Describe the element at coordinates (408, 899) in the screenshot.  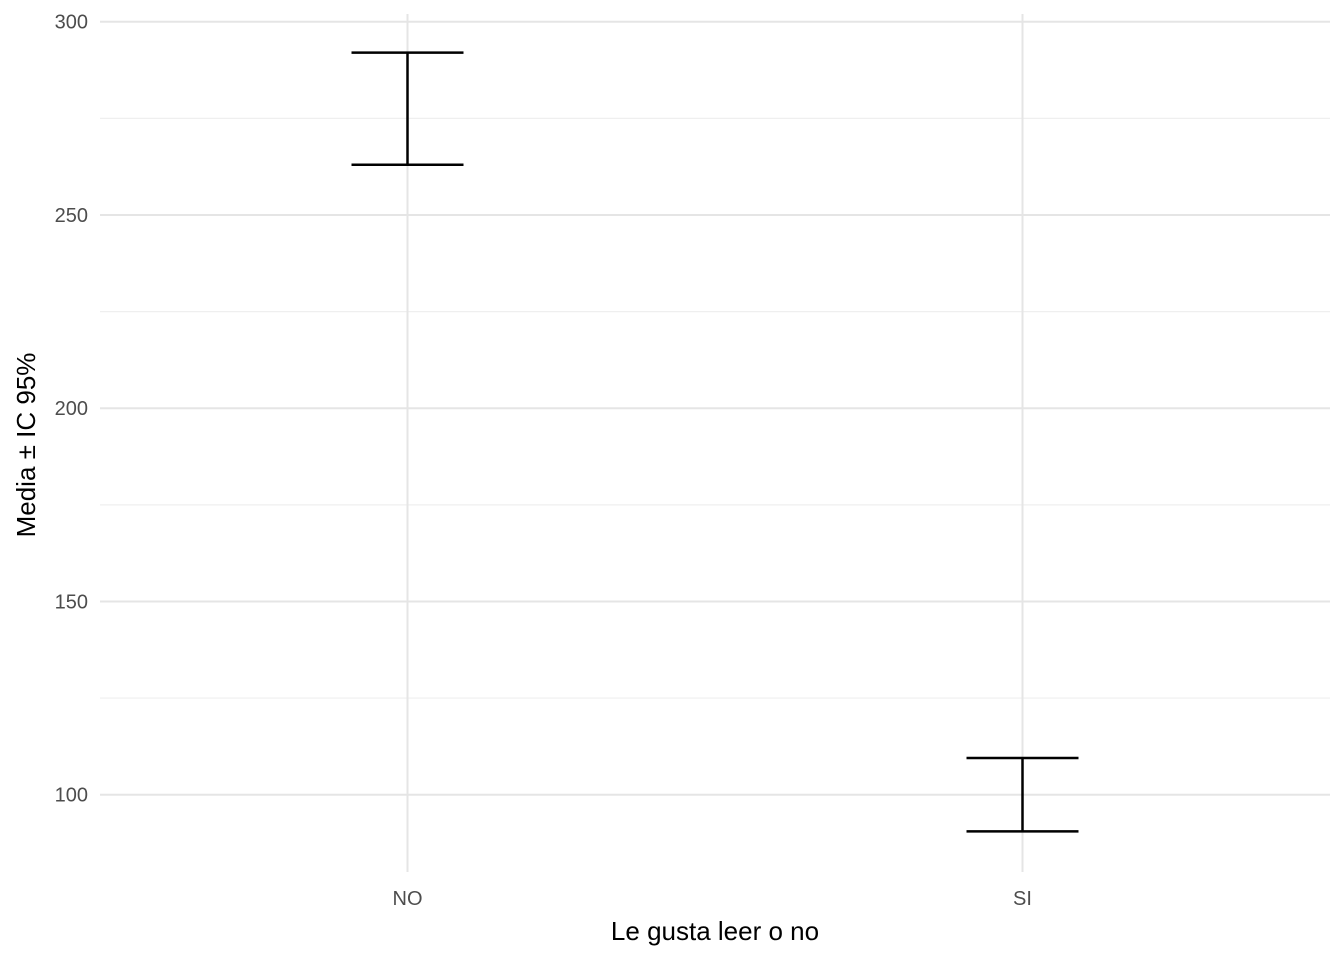
I see `x-tick-label: NO` at that location.